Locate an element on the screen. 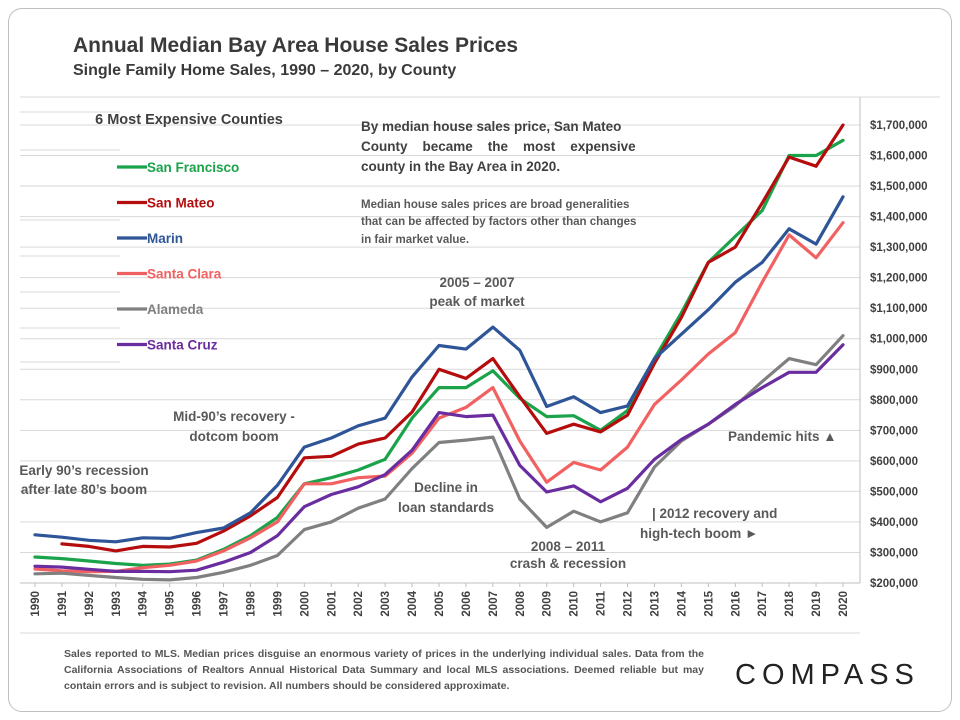 This screenshot has width=960, height=720. x-tick-label: 2020 is located at coordinates (844, 604).